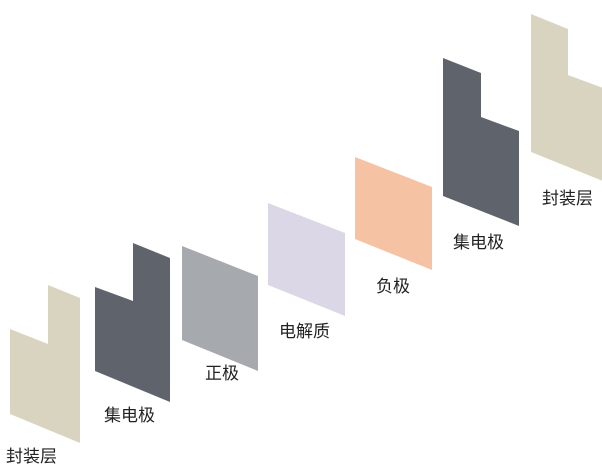  What do you see at coordinates (31, 457) in the screenshot?
I see `label-encap-1: 封装层` at bounding box center [31, 457].